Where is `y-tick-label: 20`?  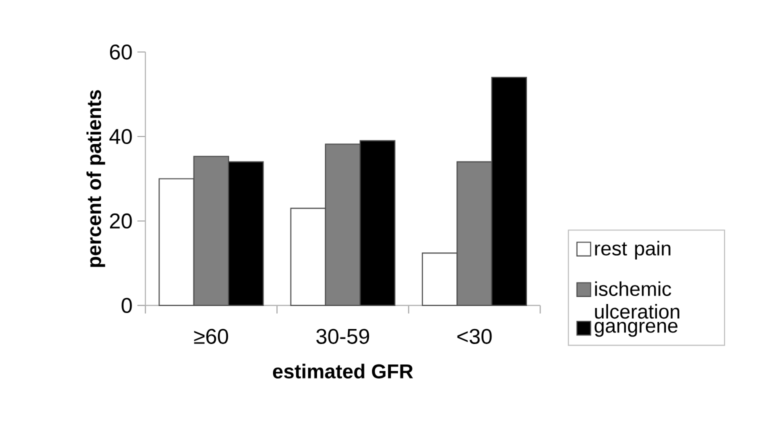
y-tick-label: 20 is located at coordinates (121, 221).